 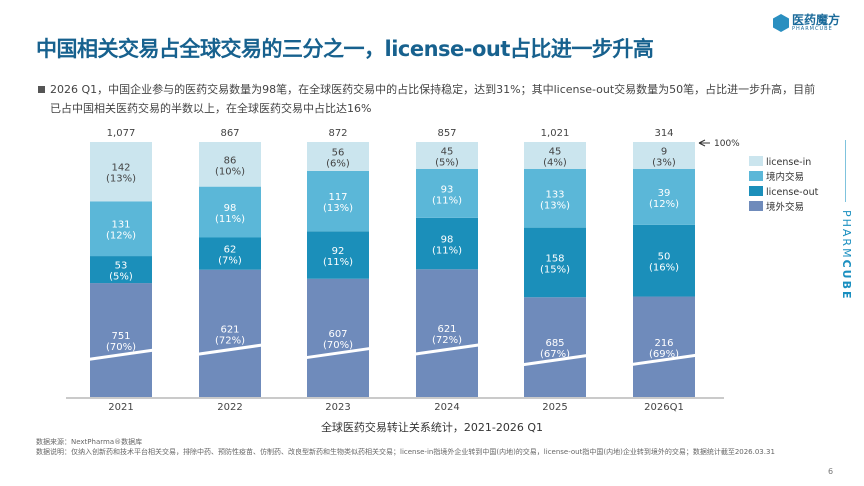 What do you see at coordinates (447, 340) in the screenshot?
I see `data-label-pct: (72%)` at bounding box center [447, 340].